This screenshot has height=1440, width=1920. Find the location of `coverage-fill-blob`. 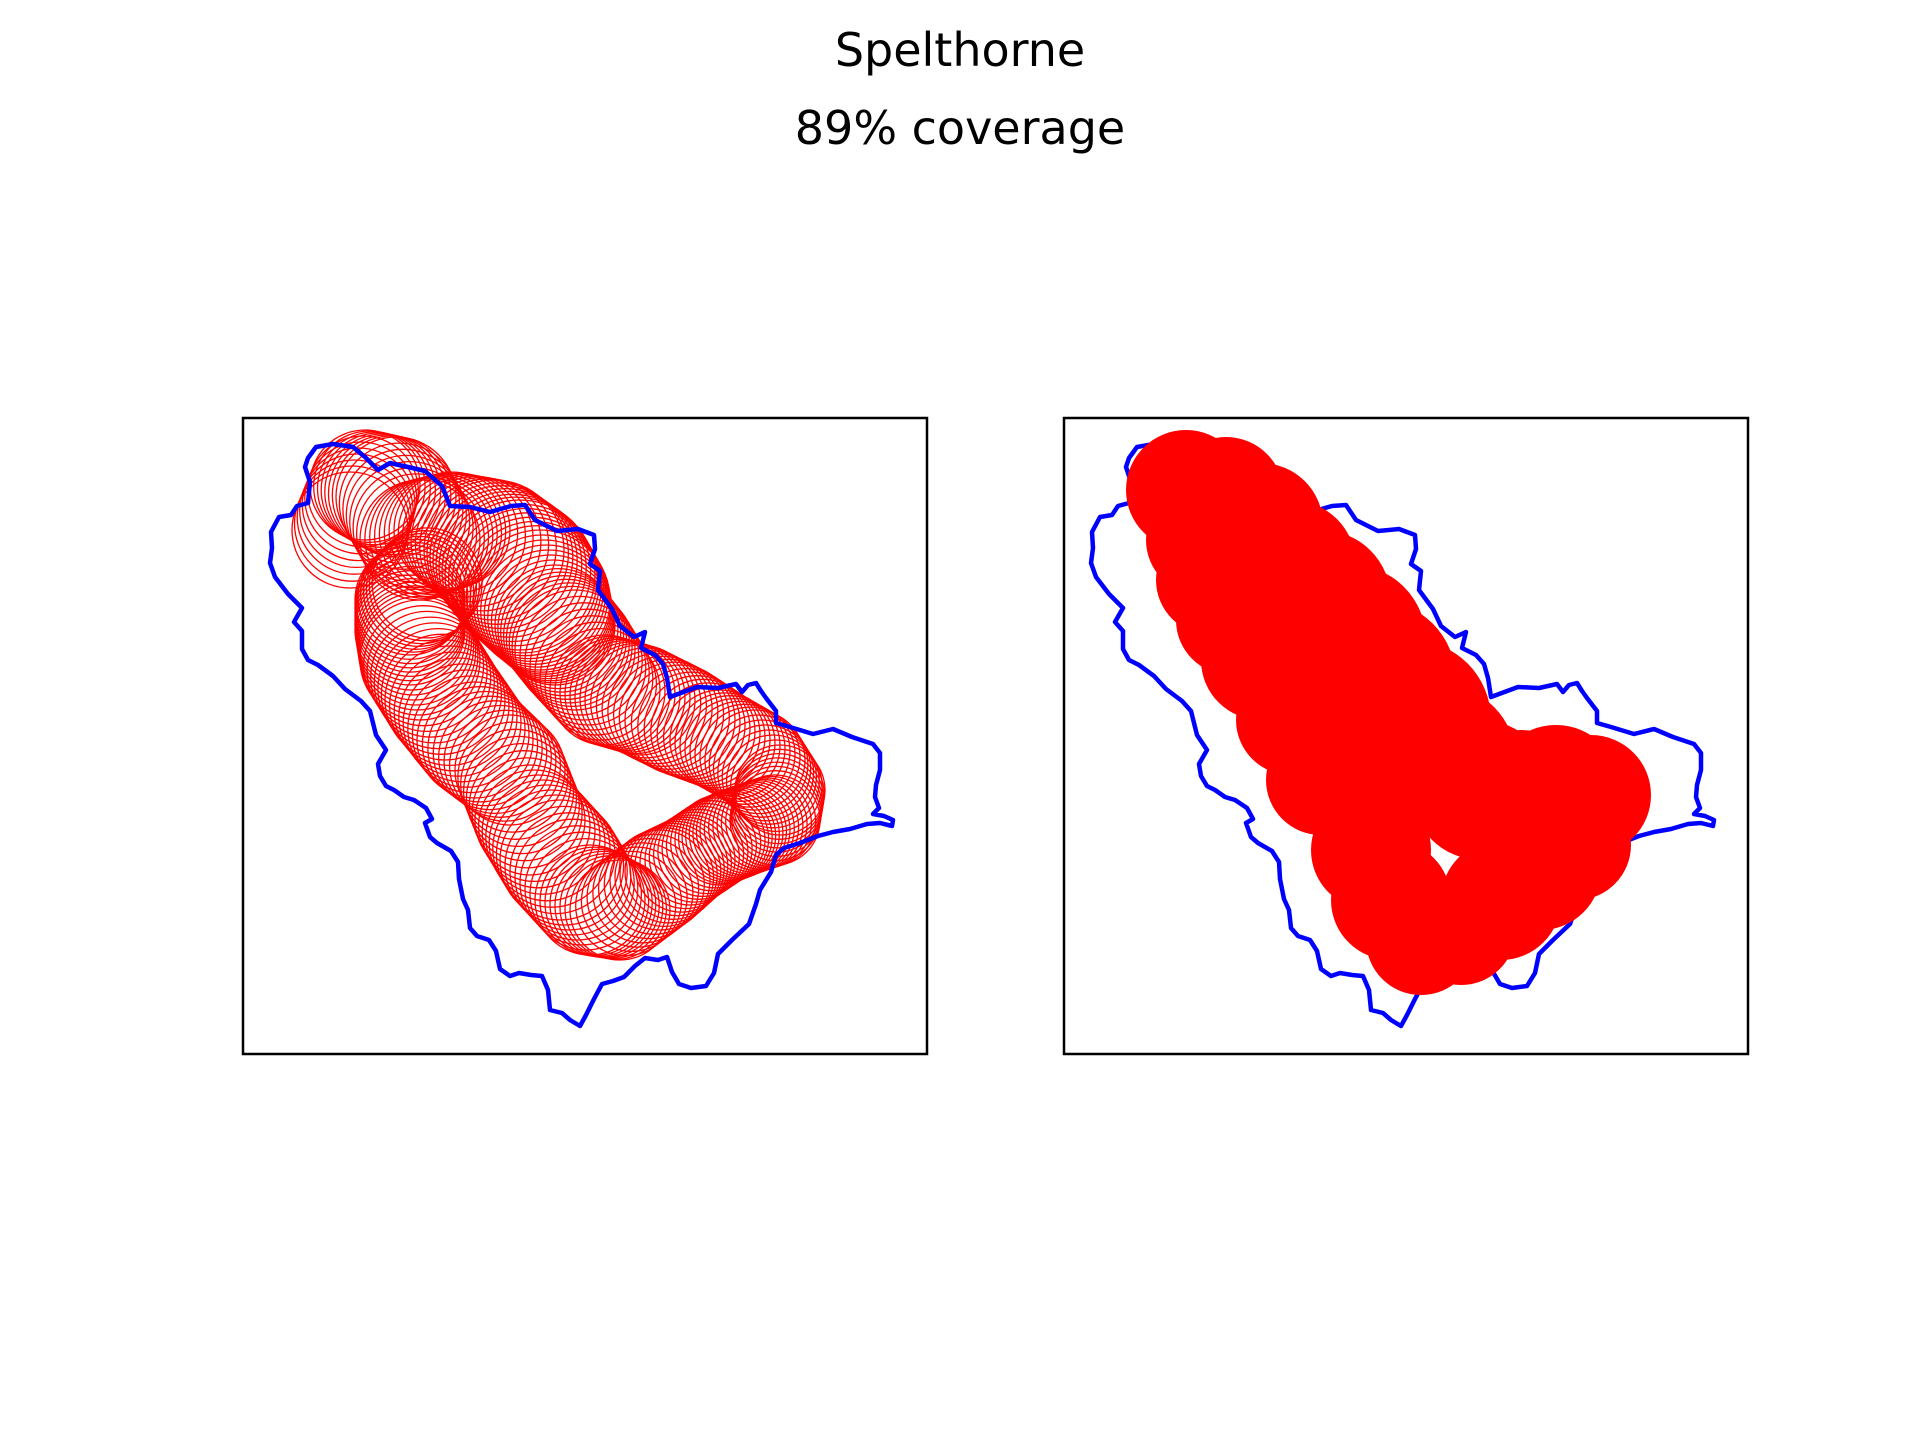

coverage-fill-blob is located at coordinates (1201, 540).